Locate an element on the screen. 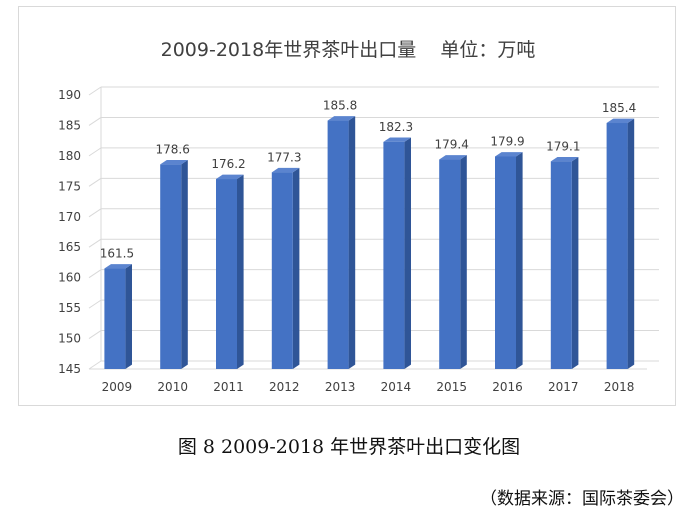 The image size is (698, 517). data-label: 177.3 is located at coordinates (284, 157).